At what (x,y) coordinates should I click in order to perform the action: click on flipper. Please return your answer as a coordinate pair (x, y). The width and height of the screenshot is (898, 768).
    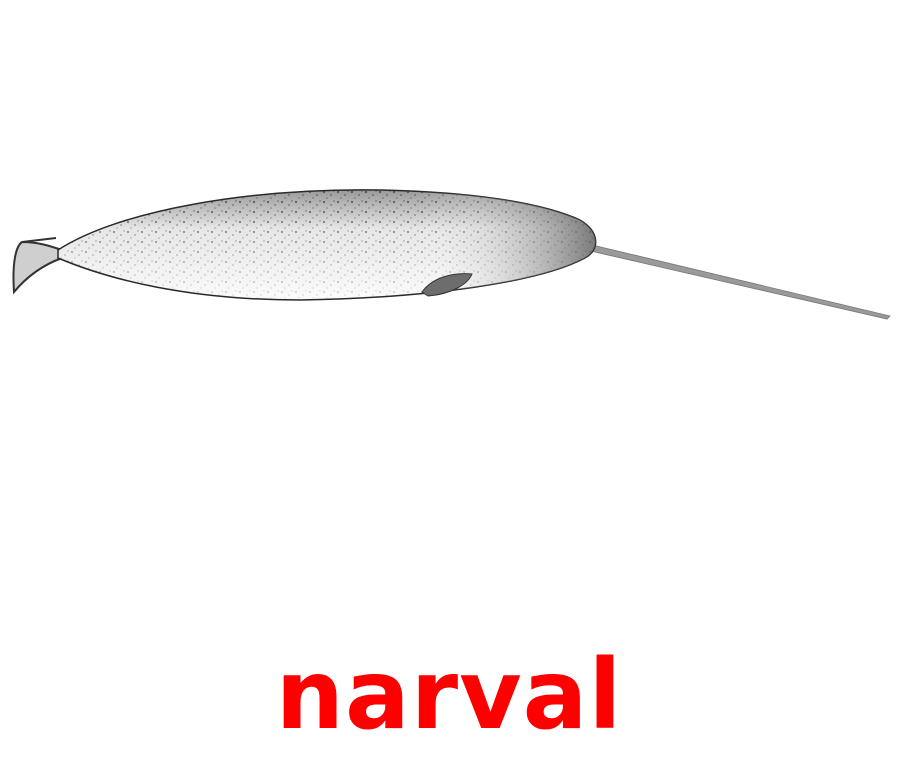
    Looking at the image, I should click on (447, 285).